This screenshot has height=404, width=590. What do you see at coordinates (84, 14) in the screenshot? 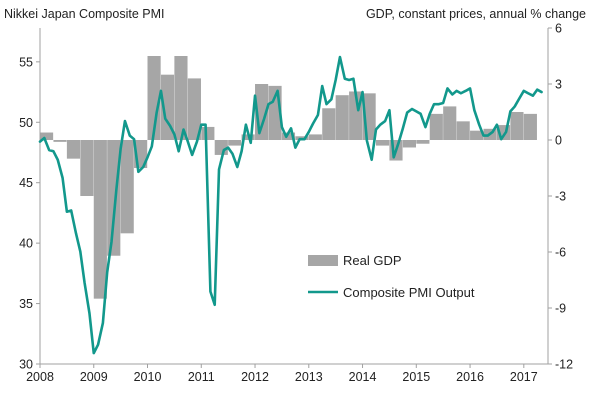
I see `left-axis-title: Nikkei Japan Composite PMI` at bounding box center [84, 14].